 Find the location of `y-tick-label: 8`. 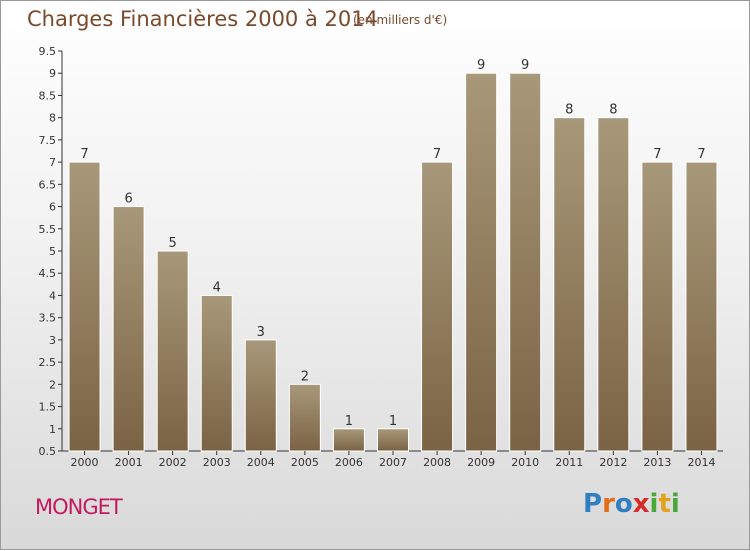

y-tick-label: 8 is located at coordinates (52, 118).